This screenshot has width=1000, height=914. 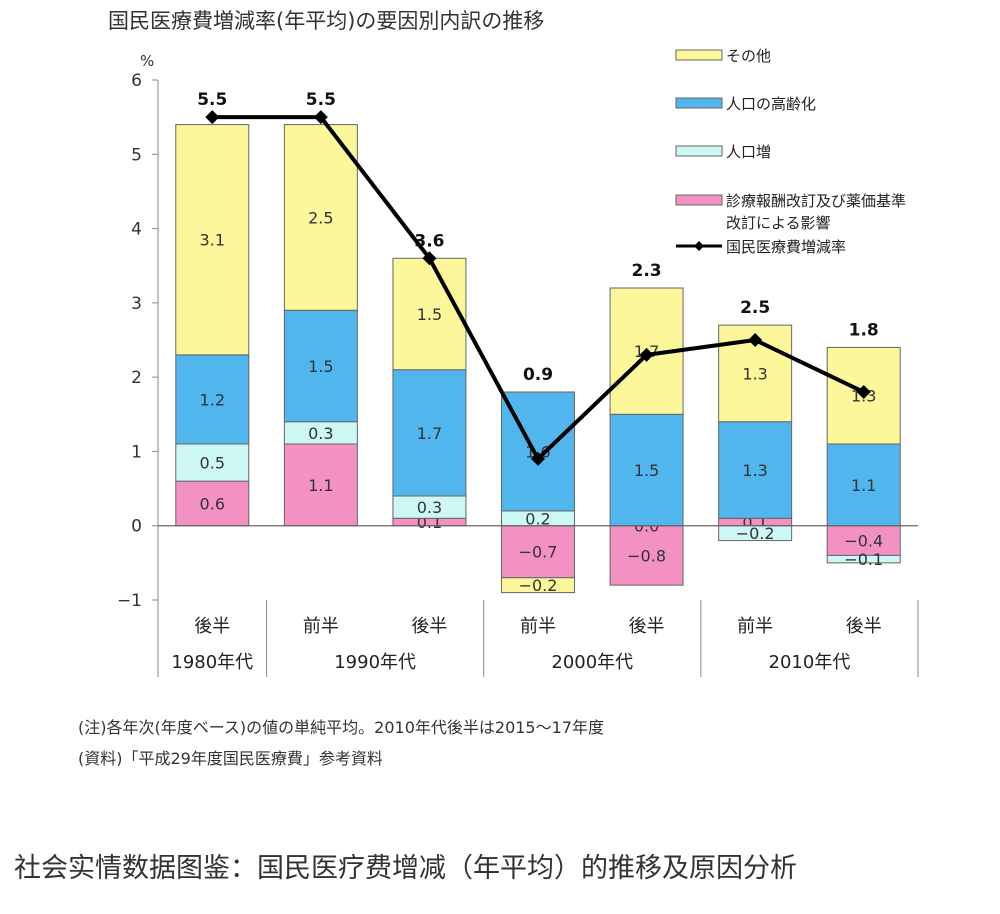 I want to click on decade-label: 1980年代, so click(x=212, y=662).